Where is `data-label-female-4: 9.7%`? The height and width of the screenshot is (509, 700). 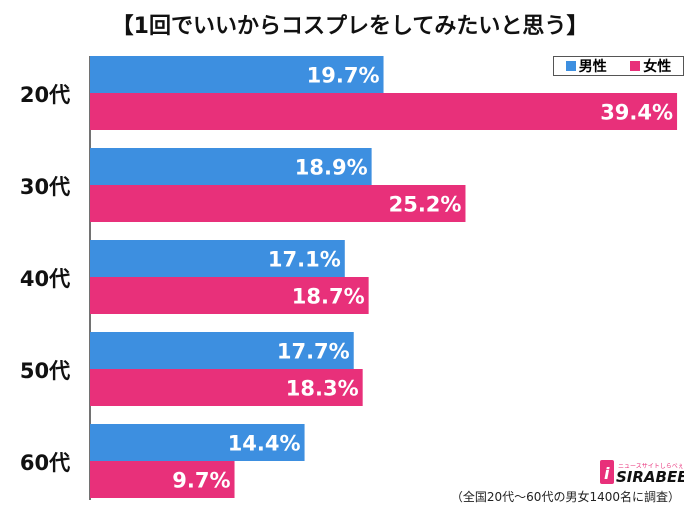
data-label-female-4: 9.7% is located at coordinates (201, 481).